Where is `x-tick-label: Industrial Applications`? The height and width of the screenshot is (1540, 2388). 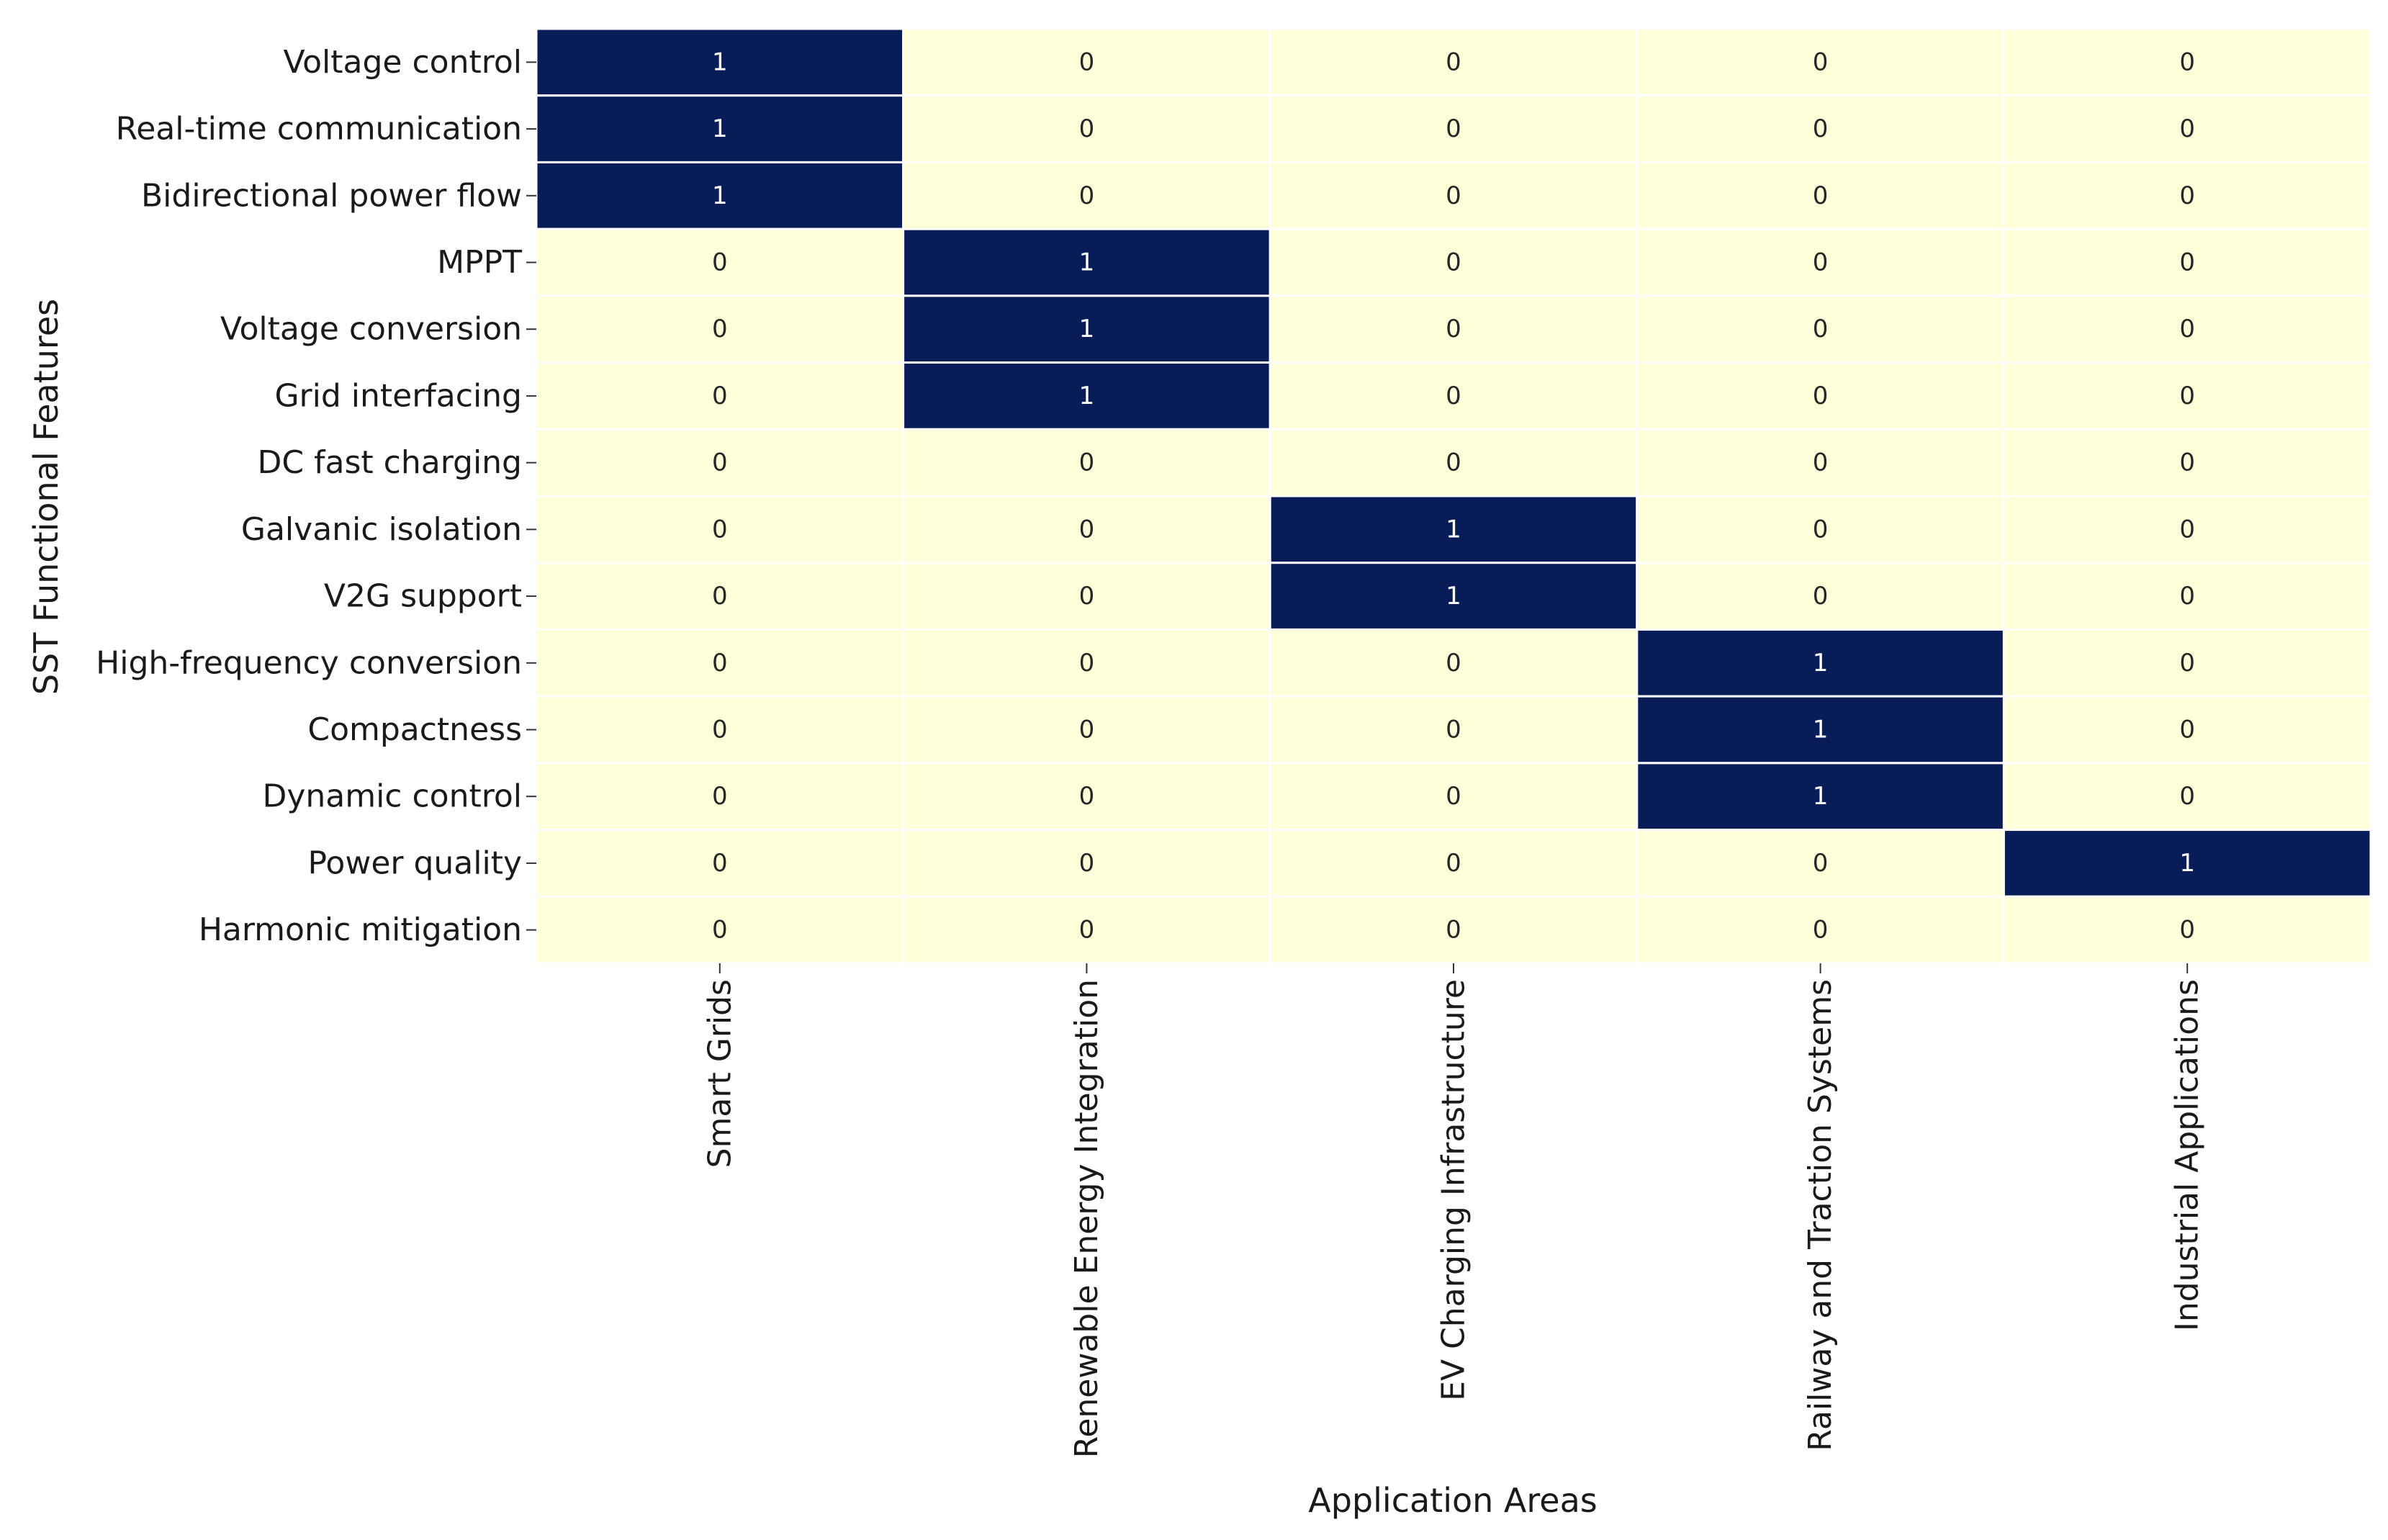
x-tick-label: Industrial Applications is located at coordinates (2187, 1155).